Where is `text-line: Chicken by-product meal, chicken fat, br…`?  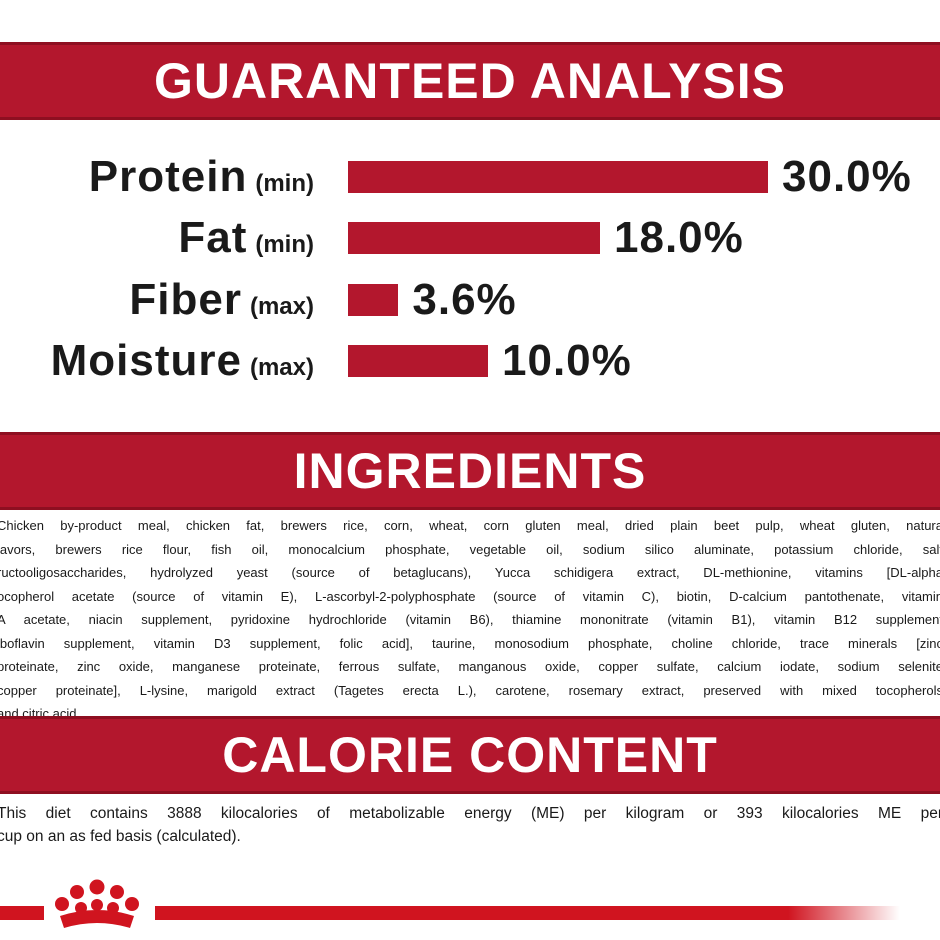 text-line: Chicken by-product meal, chicken fat, br… is located at coordinates (470, 525).